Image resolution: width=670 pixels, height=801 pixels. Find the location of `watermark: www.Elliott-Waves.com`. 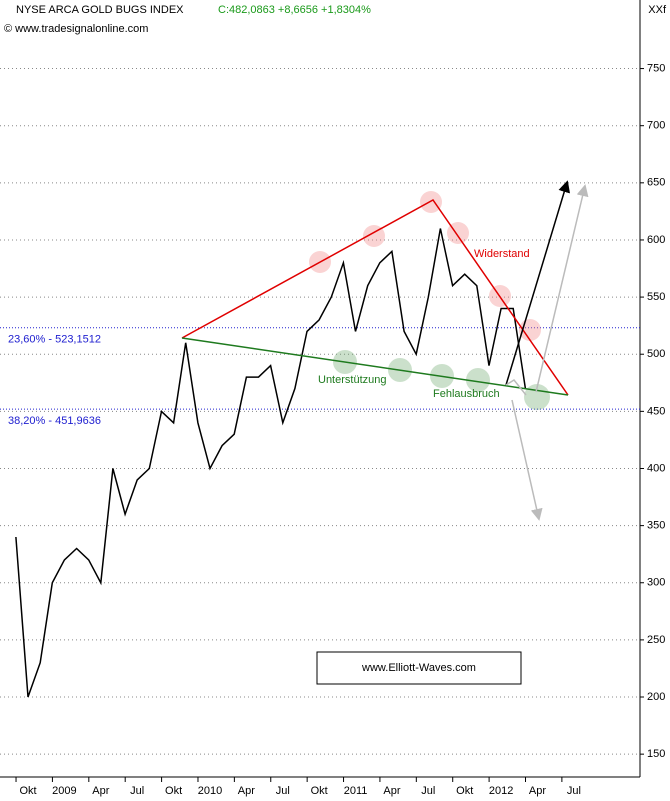

watermark: www.Elliott-Waves.com is located at coordinates (418, 668).